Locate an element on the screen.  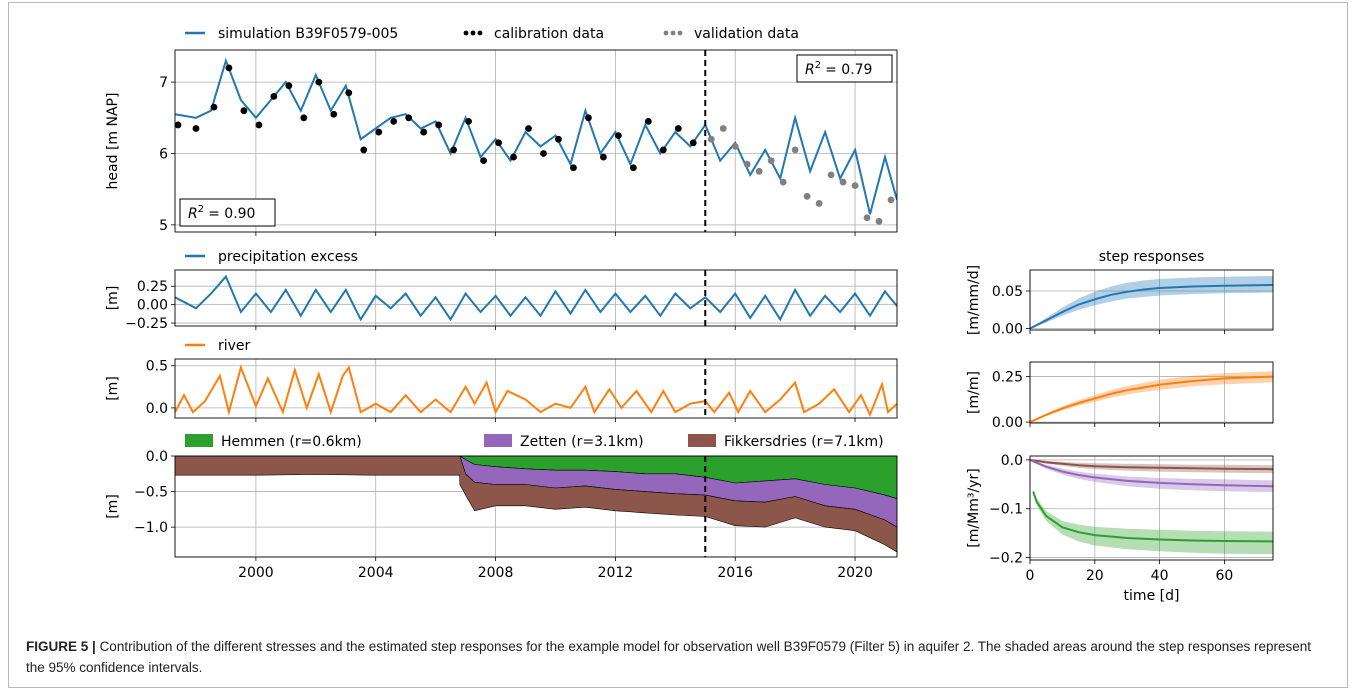
head-ylabel: head [m NAP] is located at coordinates (113, 141).